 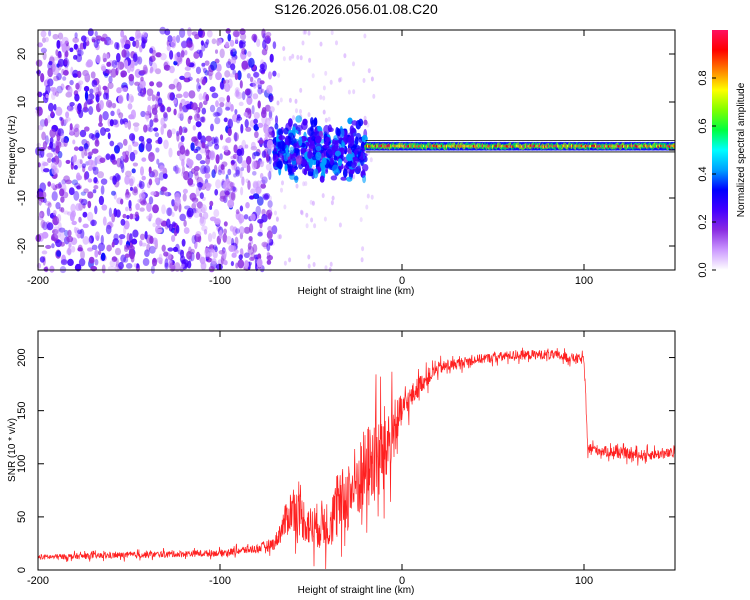 I want to click on spectrogram-y-tick-label: 10, so click(x=22, y=102).